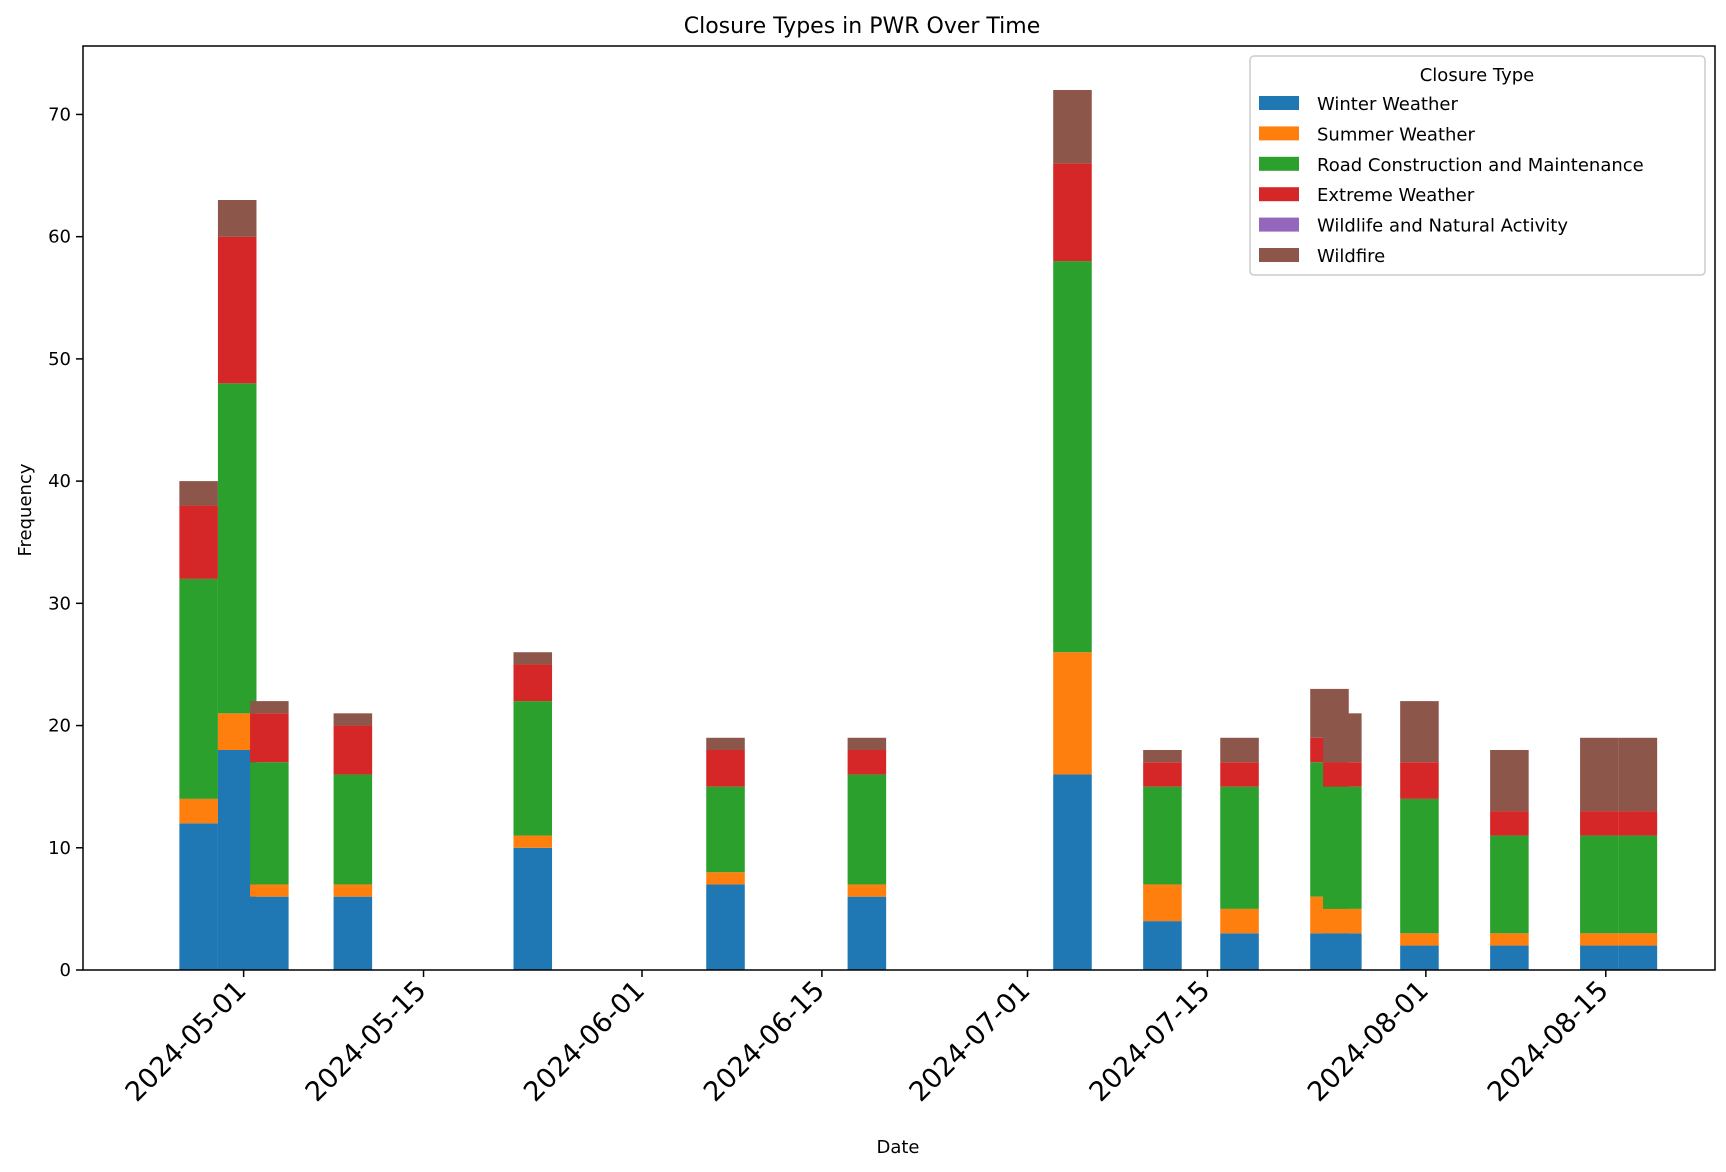  What do you see at coordinates (59, 481) in the screenshot?
I see `y-tick-label: 40` at bounding box center [59, 481].